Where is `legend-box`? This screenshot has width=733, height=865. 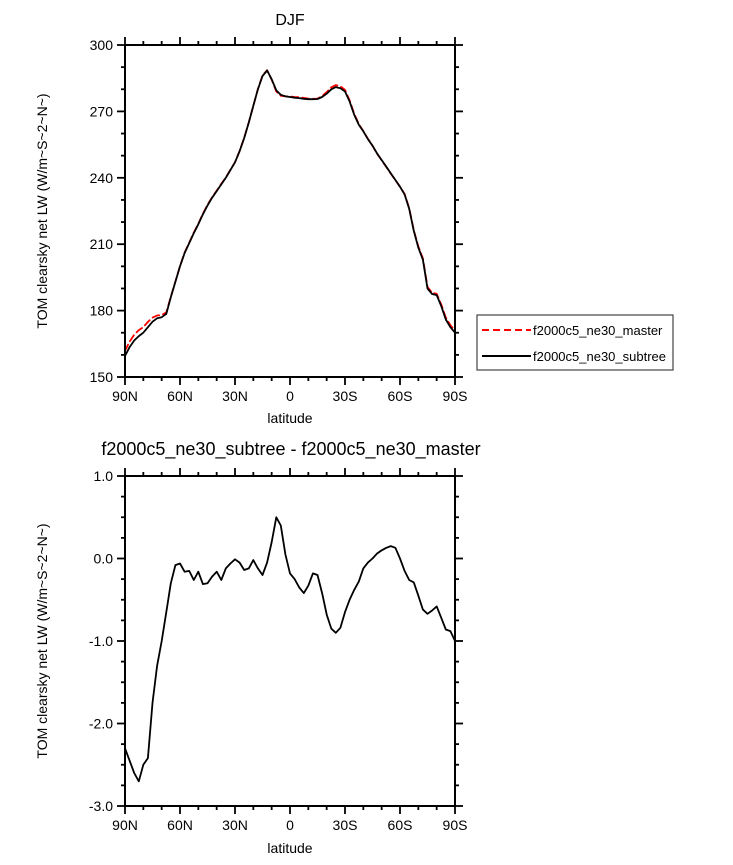 legend-box is located at coordinates (575, 342).